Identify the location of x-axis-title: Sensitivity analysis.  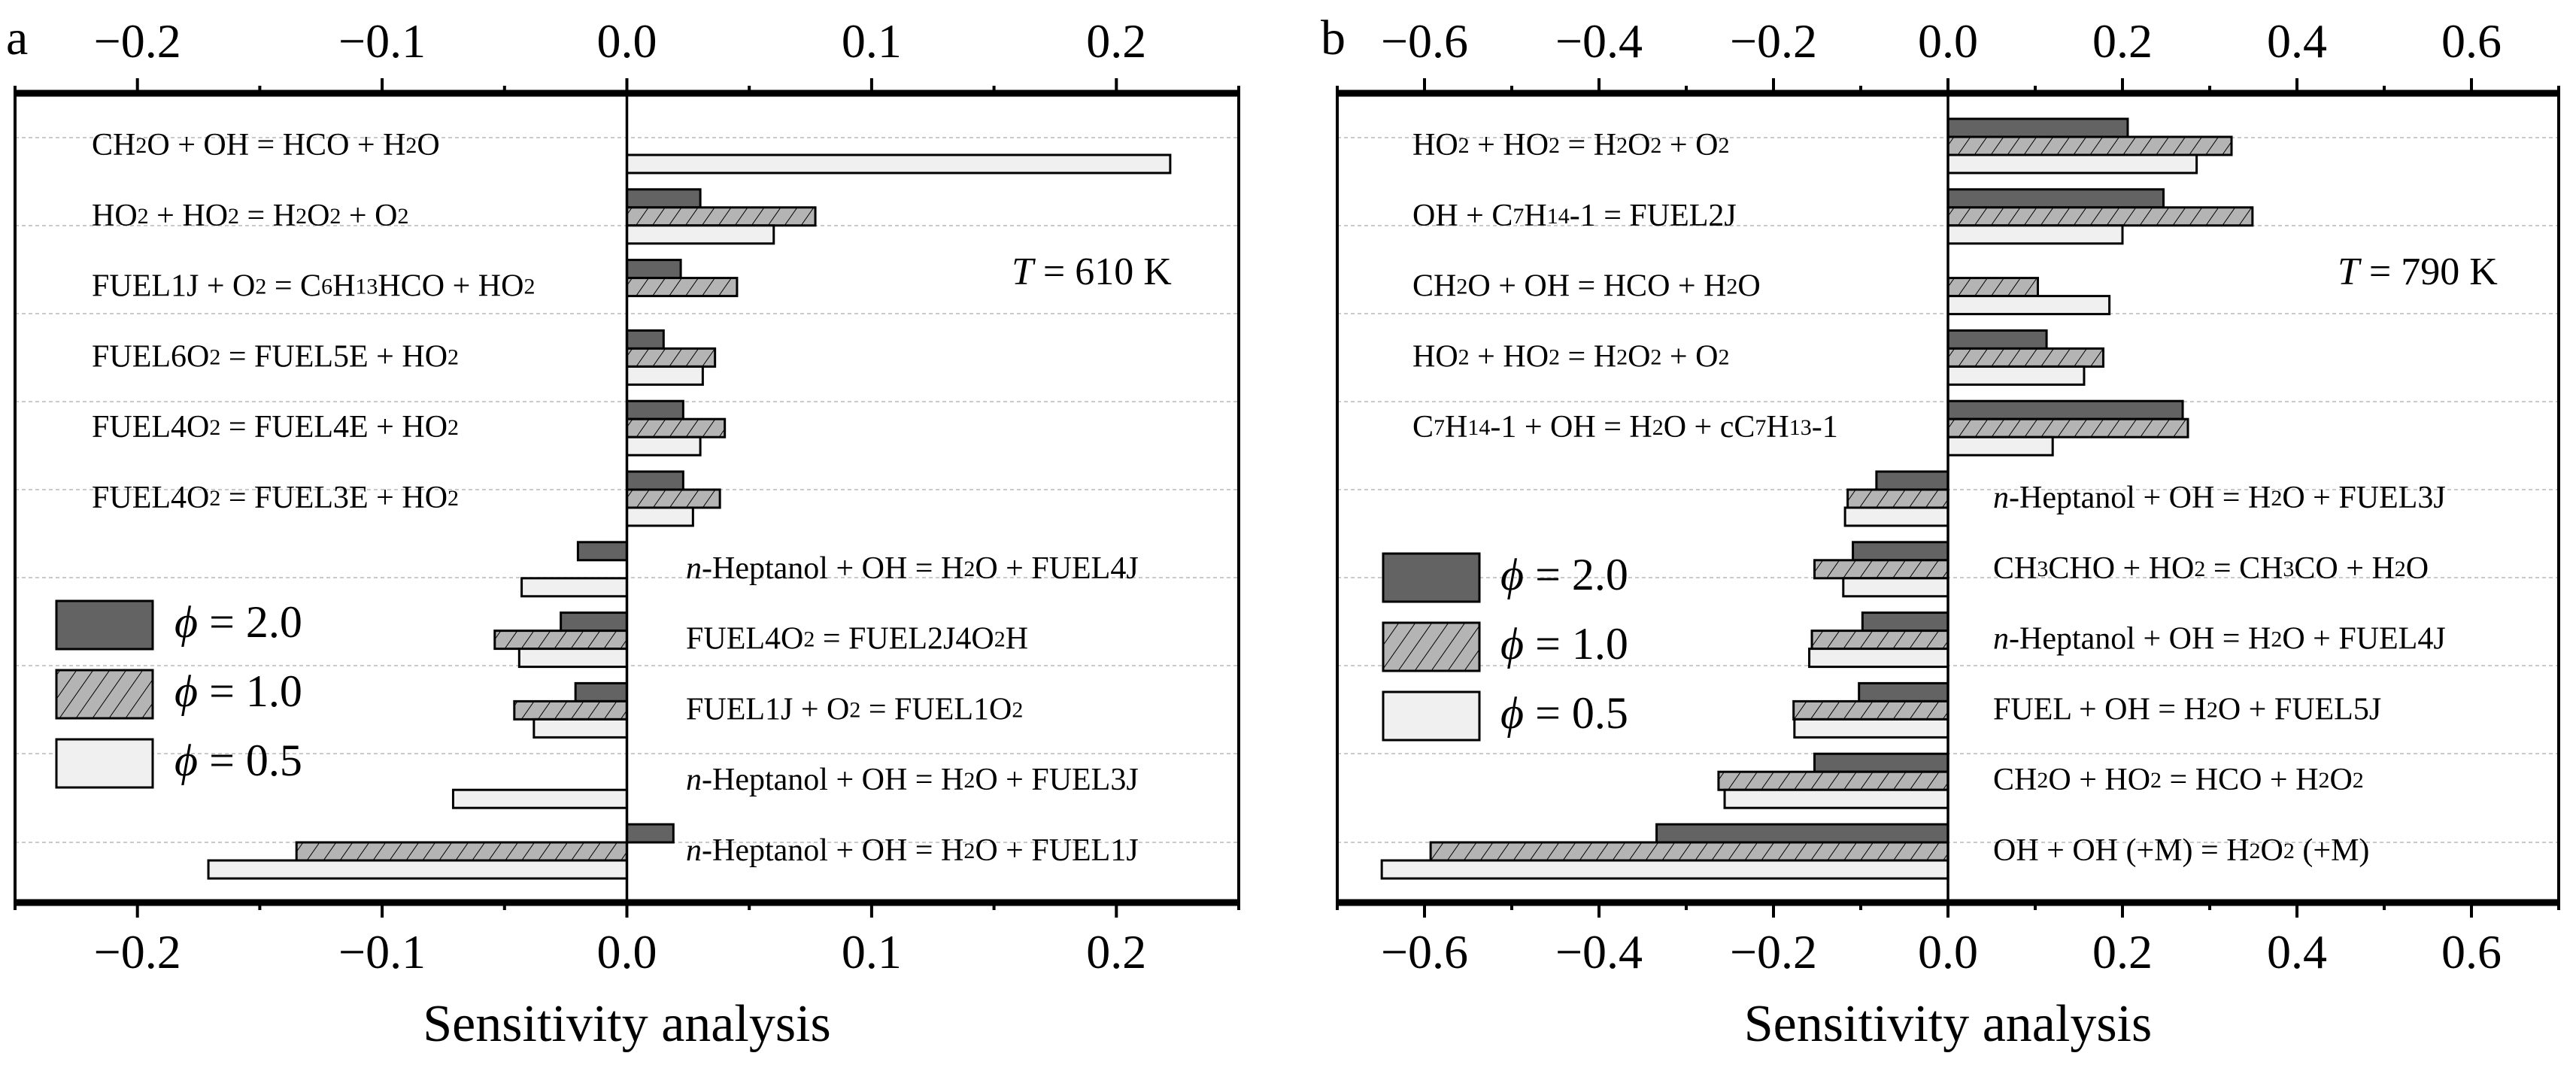
(627, 1024).